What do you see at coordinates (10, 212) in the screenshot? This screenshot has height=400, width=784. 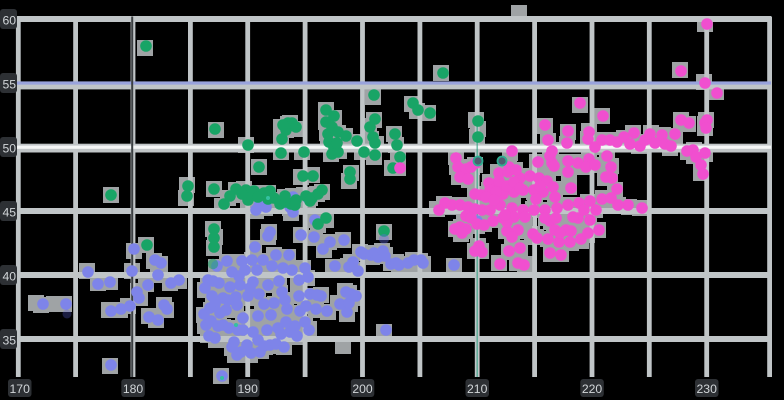 I see `svg-text: 45` at bounding box center [10, 212].